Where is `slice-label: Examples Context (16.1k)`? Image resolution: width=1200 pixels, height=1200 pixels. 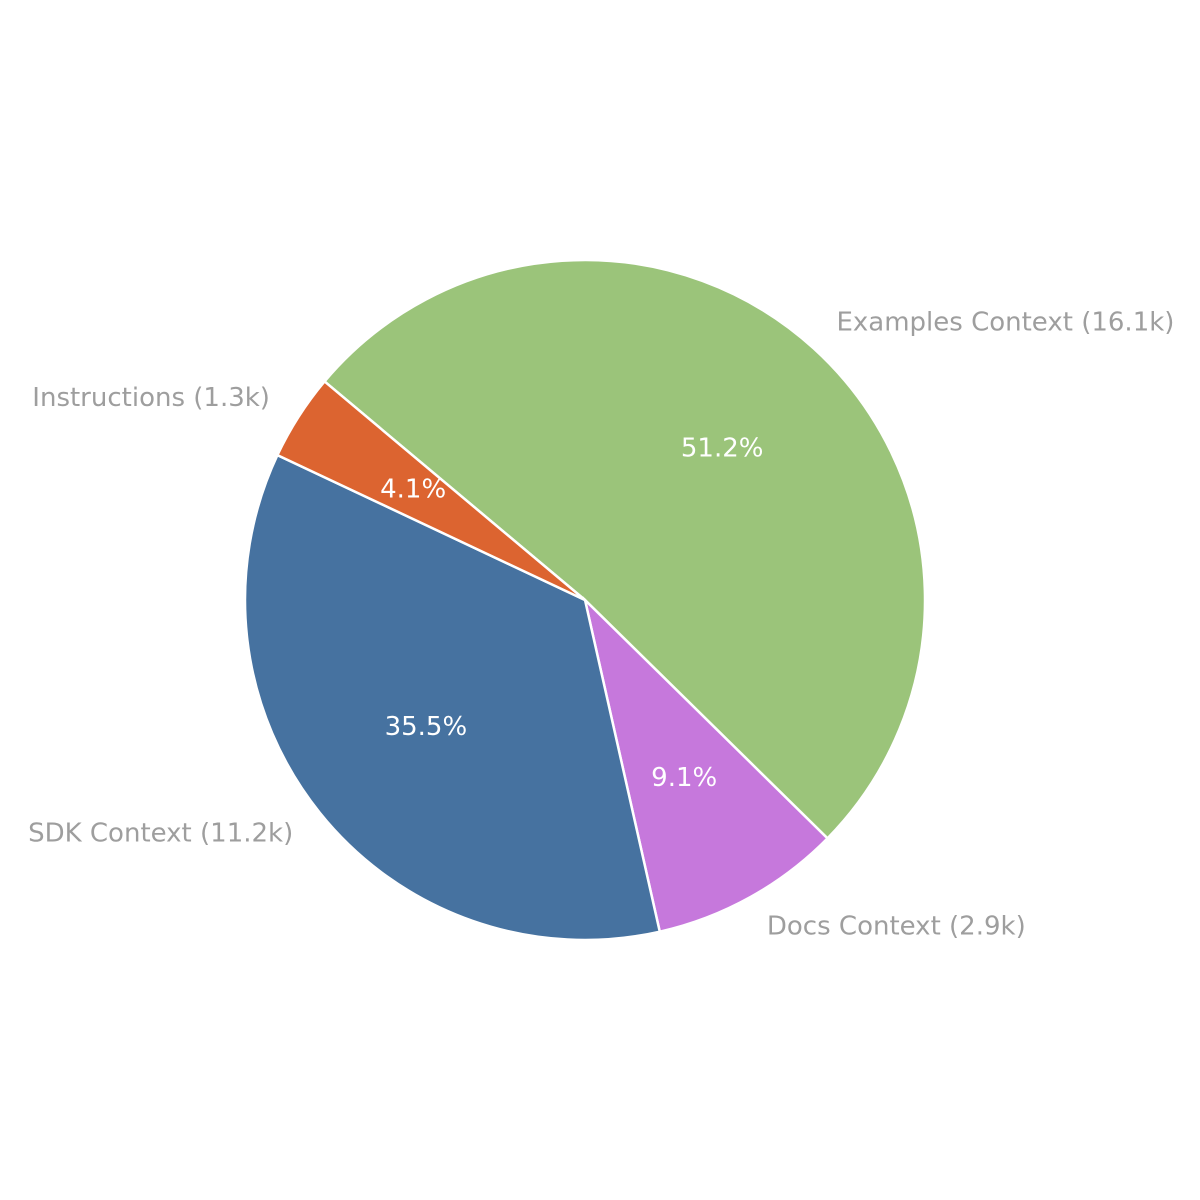
slice-label: Examples Context (16.1k) is located at coordinates (1005, 323).